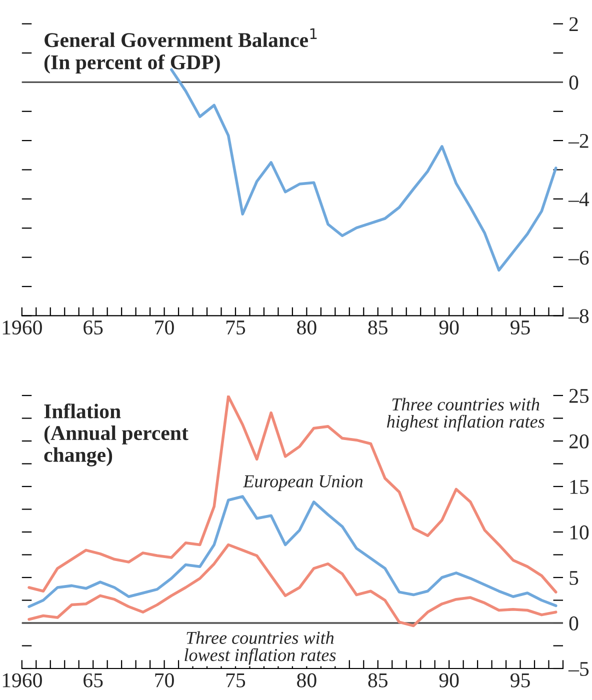 Image resolution: width=592 pixels, height=700 pixels. I want to click on y-tick-label: –2, so click(578, 141).